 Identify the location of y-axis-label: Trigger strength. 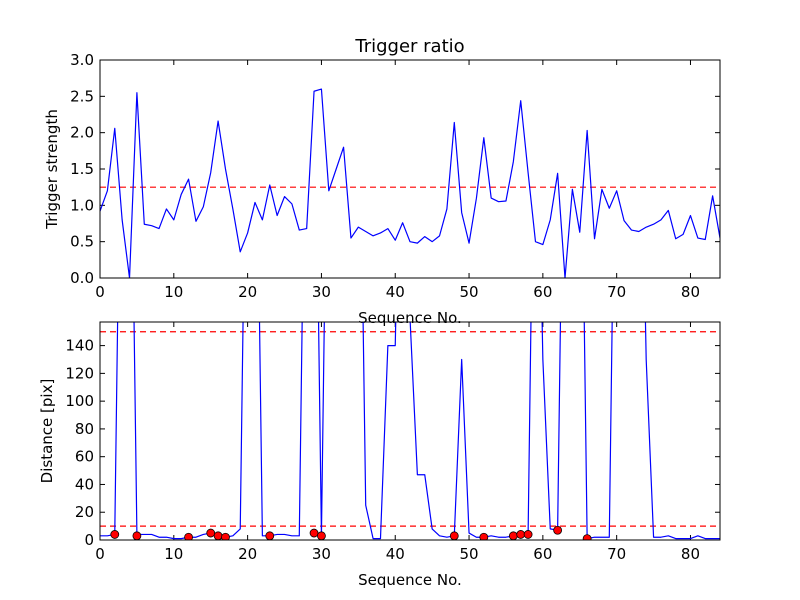
(52, 169).